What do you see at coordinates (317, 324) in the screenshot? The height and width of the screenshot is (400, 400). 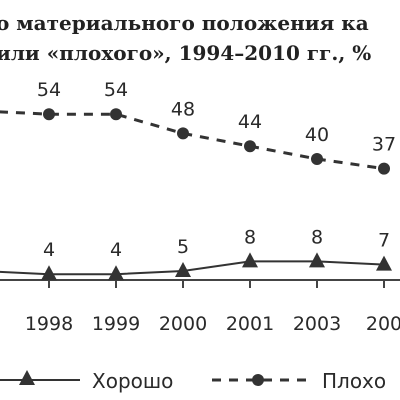 I see `x-tick-label-5: 2003` at bounding box center [317, 324].